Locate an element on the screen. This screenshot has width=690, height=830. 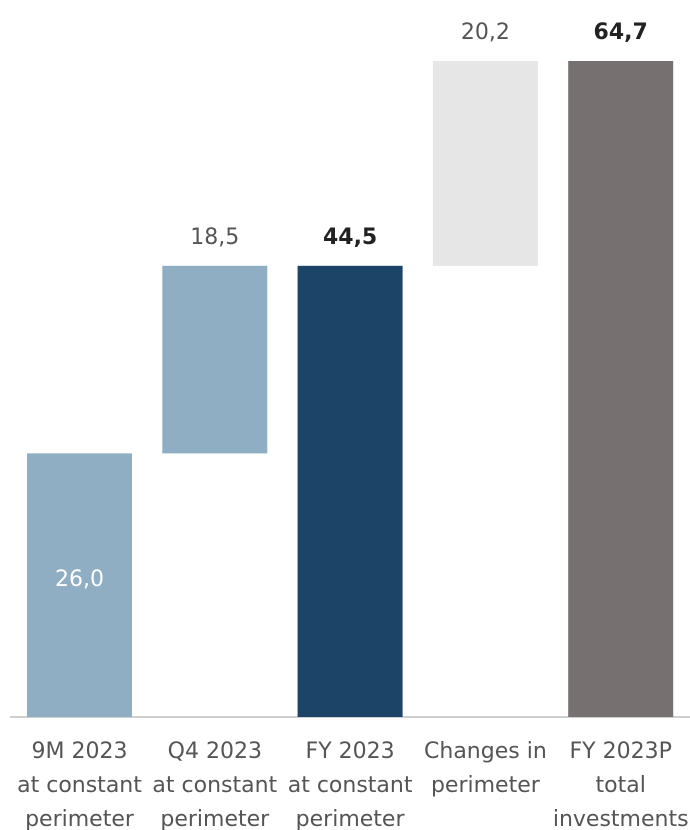
x-tick-label: 9M 2023 is located at coordinates (80, 751).